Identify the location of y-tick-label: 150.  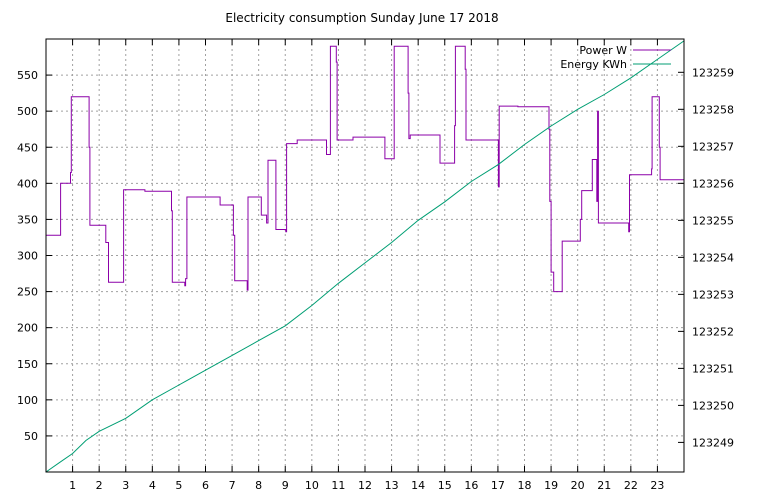
(27, 364).